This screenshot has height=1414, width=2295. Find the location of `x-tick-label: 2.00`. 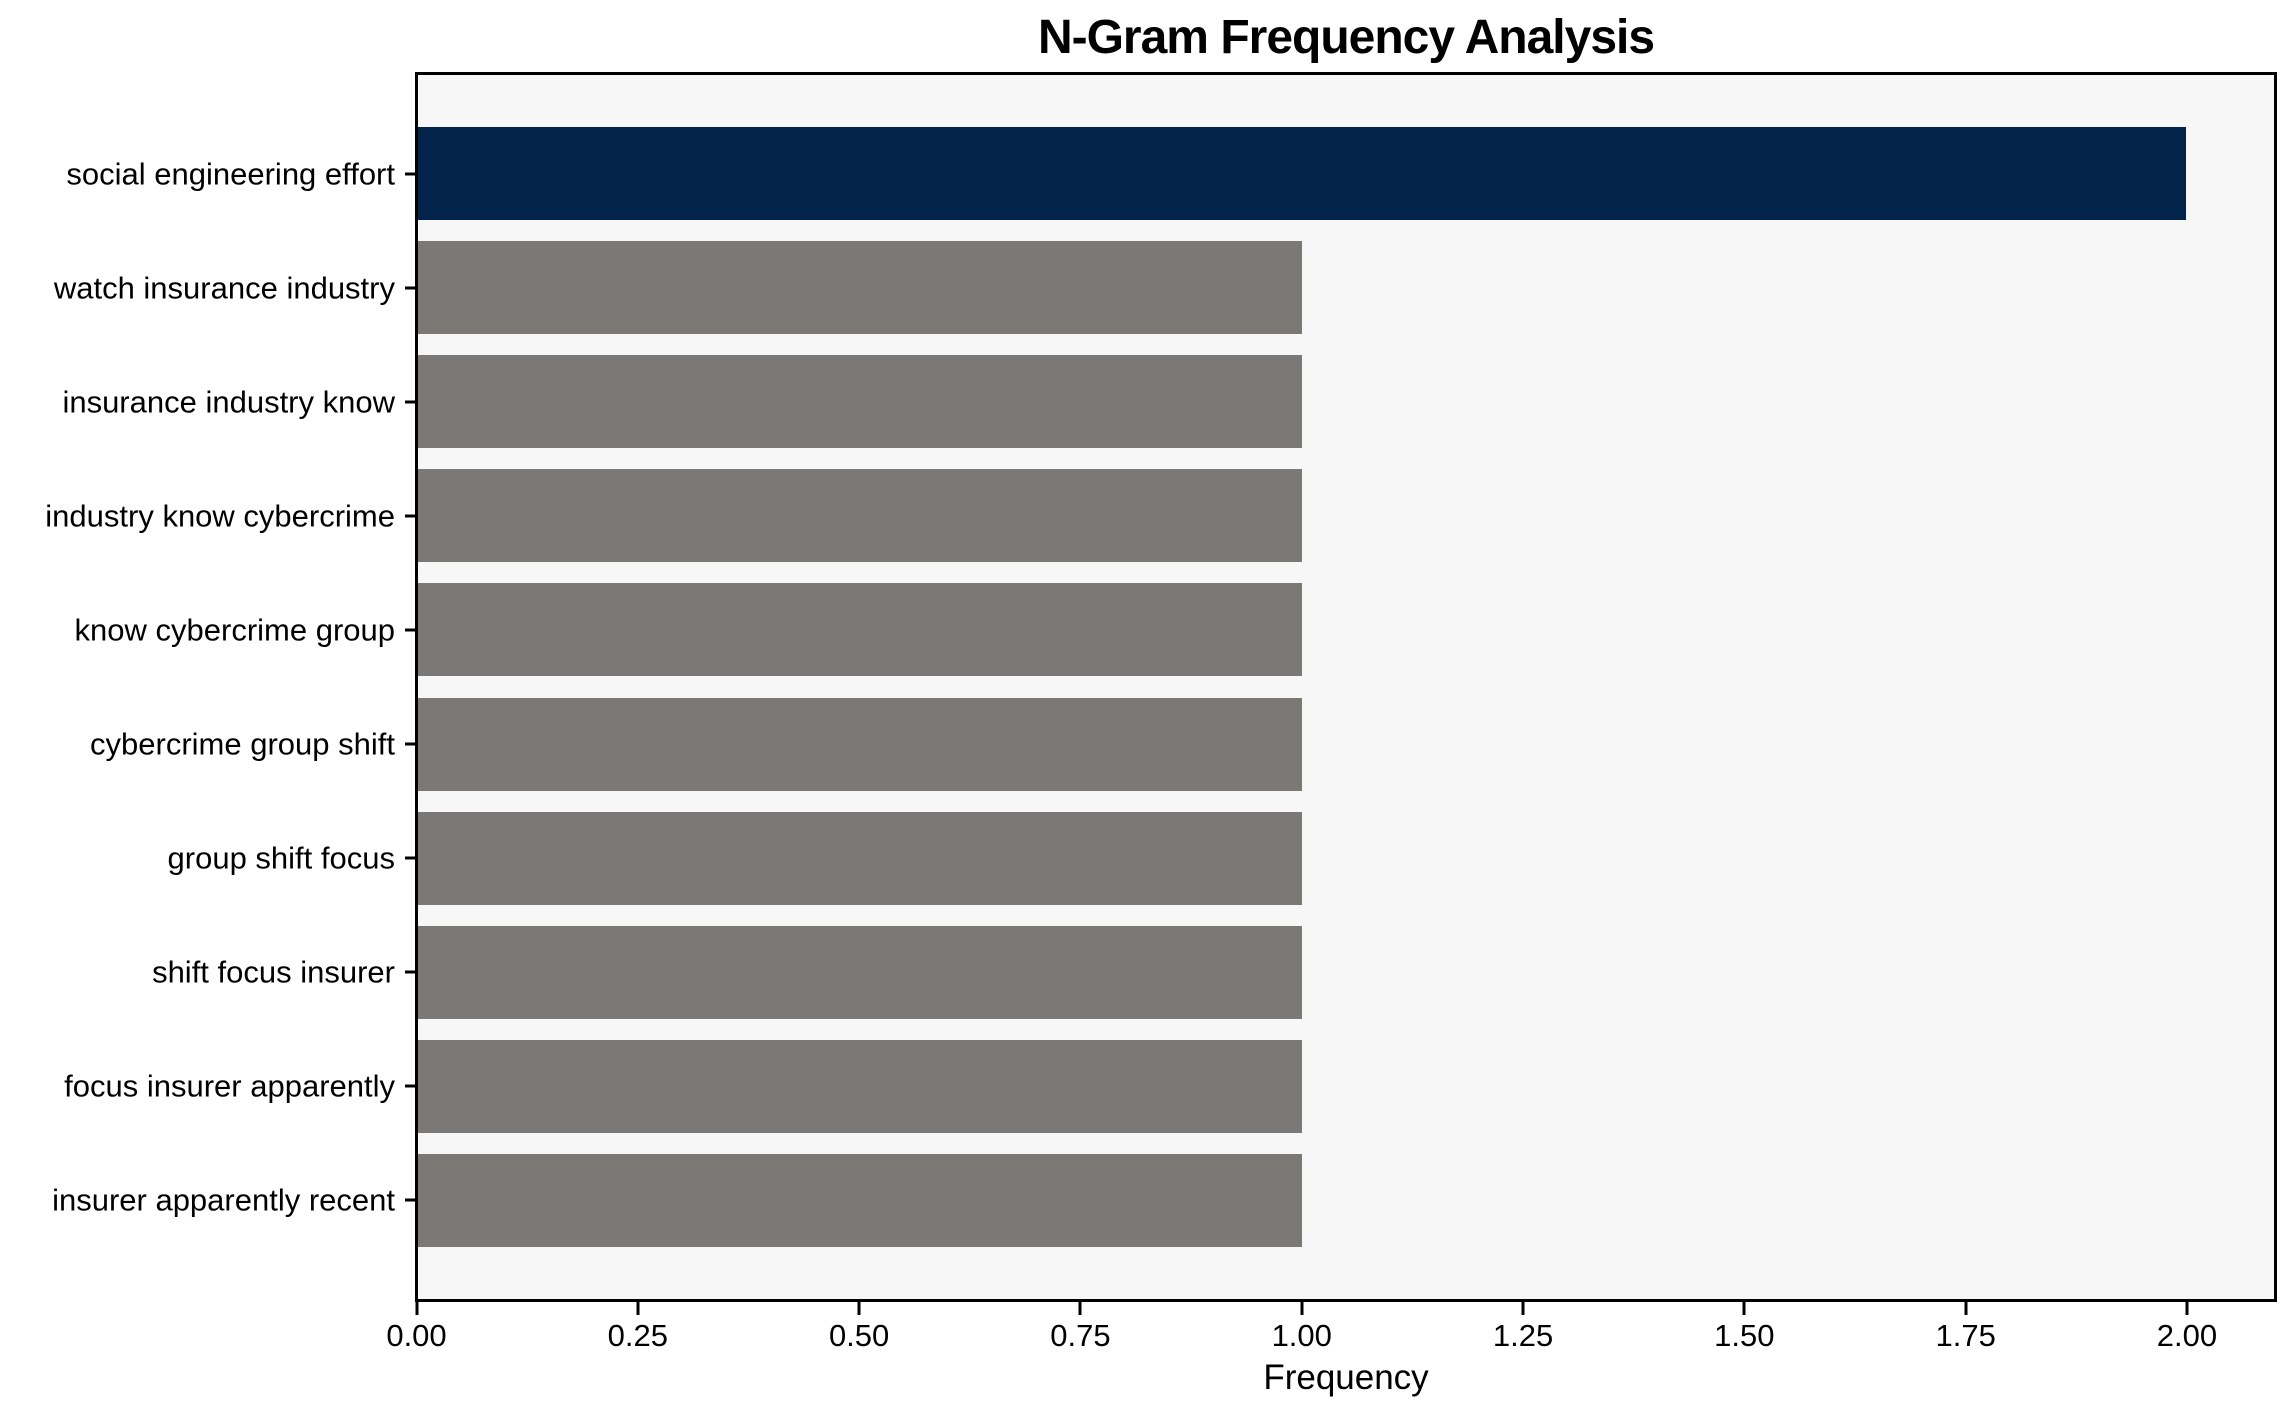

x-tick-label: 2.00 is located at coordinates (2187, 1335).